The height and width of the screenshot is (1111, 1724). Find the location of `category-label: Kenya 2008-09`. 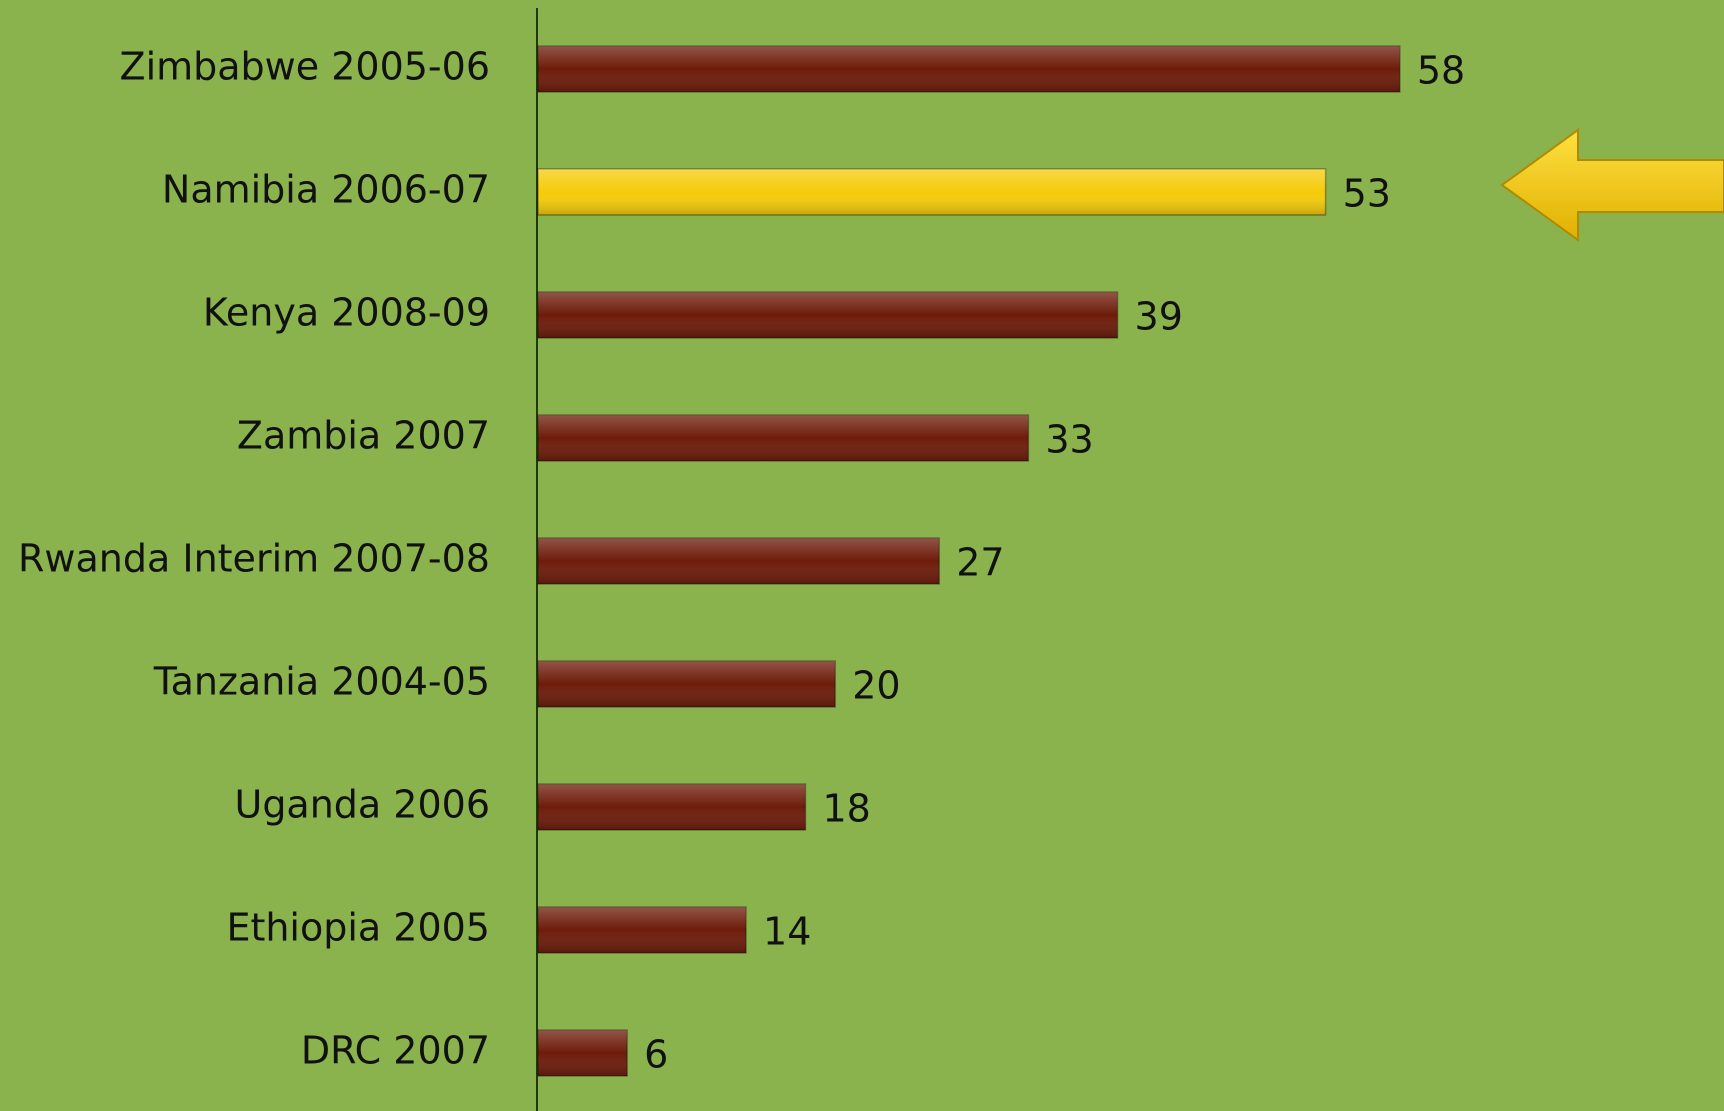

category-label: Kenya 2008-09 is located at coordinates (346, 313).